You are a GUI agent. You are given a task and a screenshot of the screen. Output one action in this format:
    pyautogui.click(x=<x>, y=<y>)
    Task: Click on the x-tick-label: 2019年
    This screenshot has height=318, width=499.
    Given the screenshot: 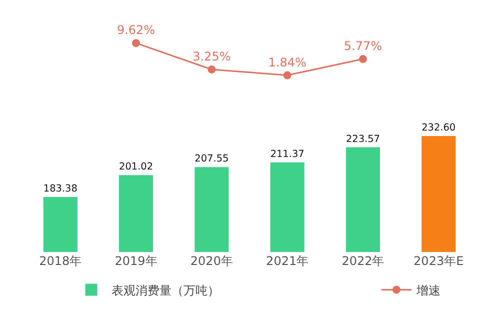 What is the action you would take?
    pyautogui.click(x=136, y=261)
    